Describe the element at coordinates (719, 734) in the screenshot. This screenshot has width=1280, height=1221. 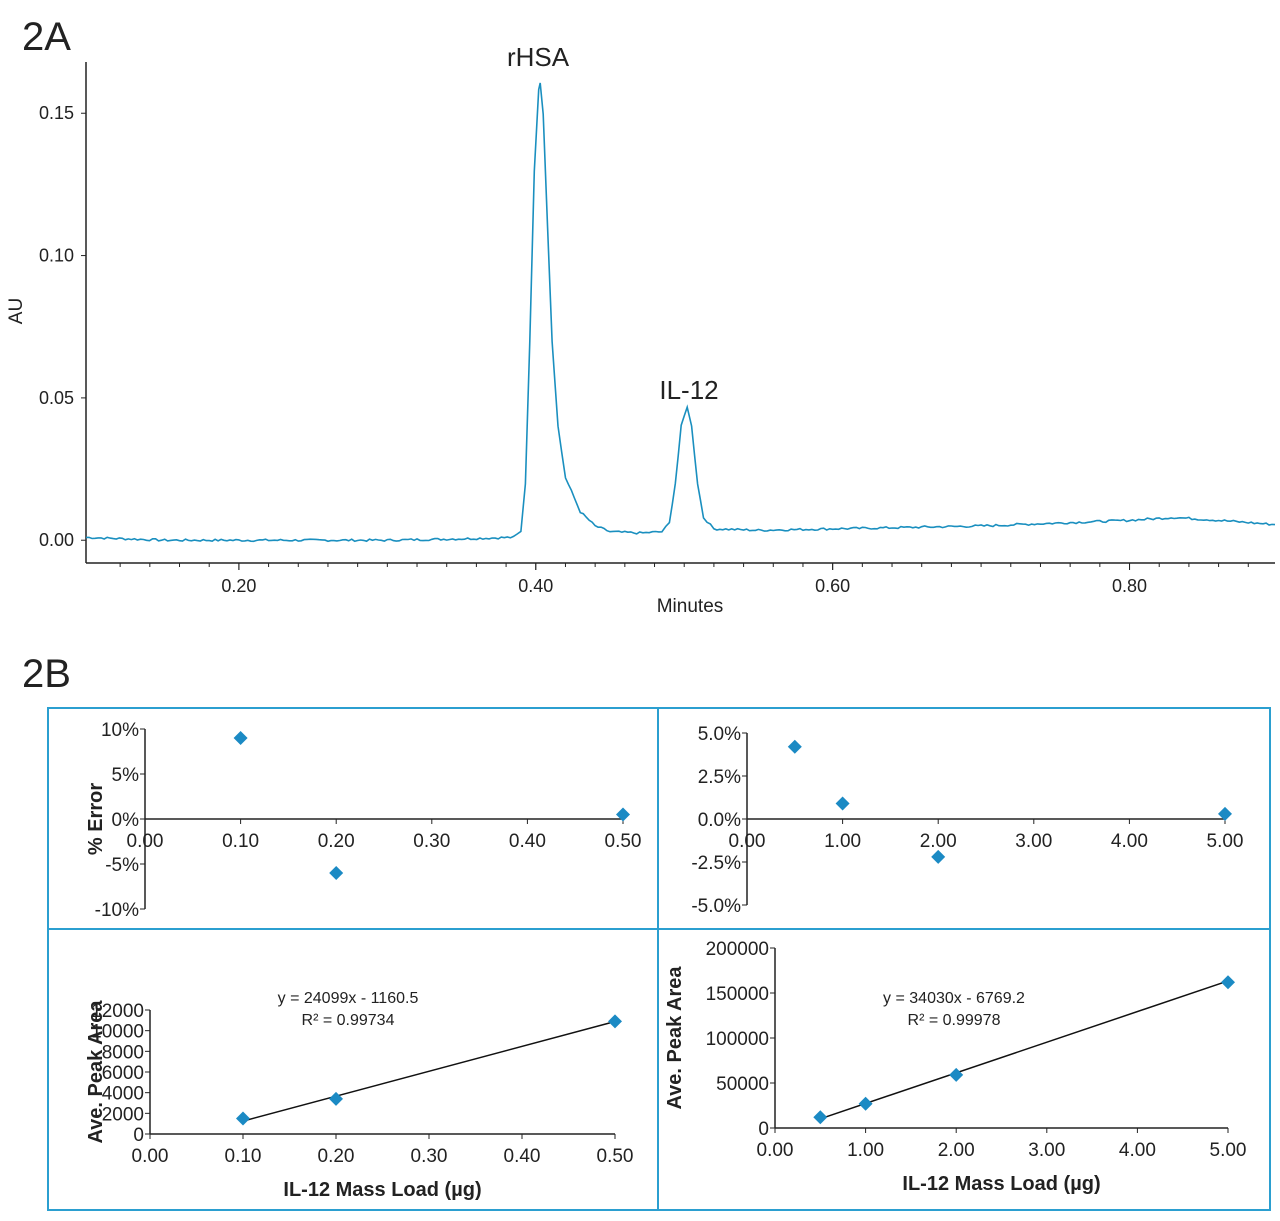
I see `y-tick-label: 5.0%` at that location.